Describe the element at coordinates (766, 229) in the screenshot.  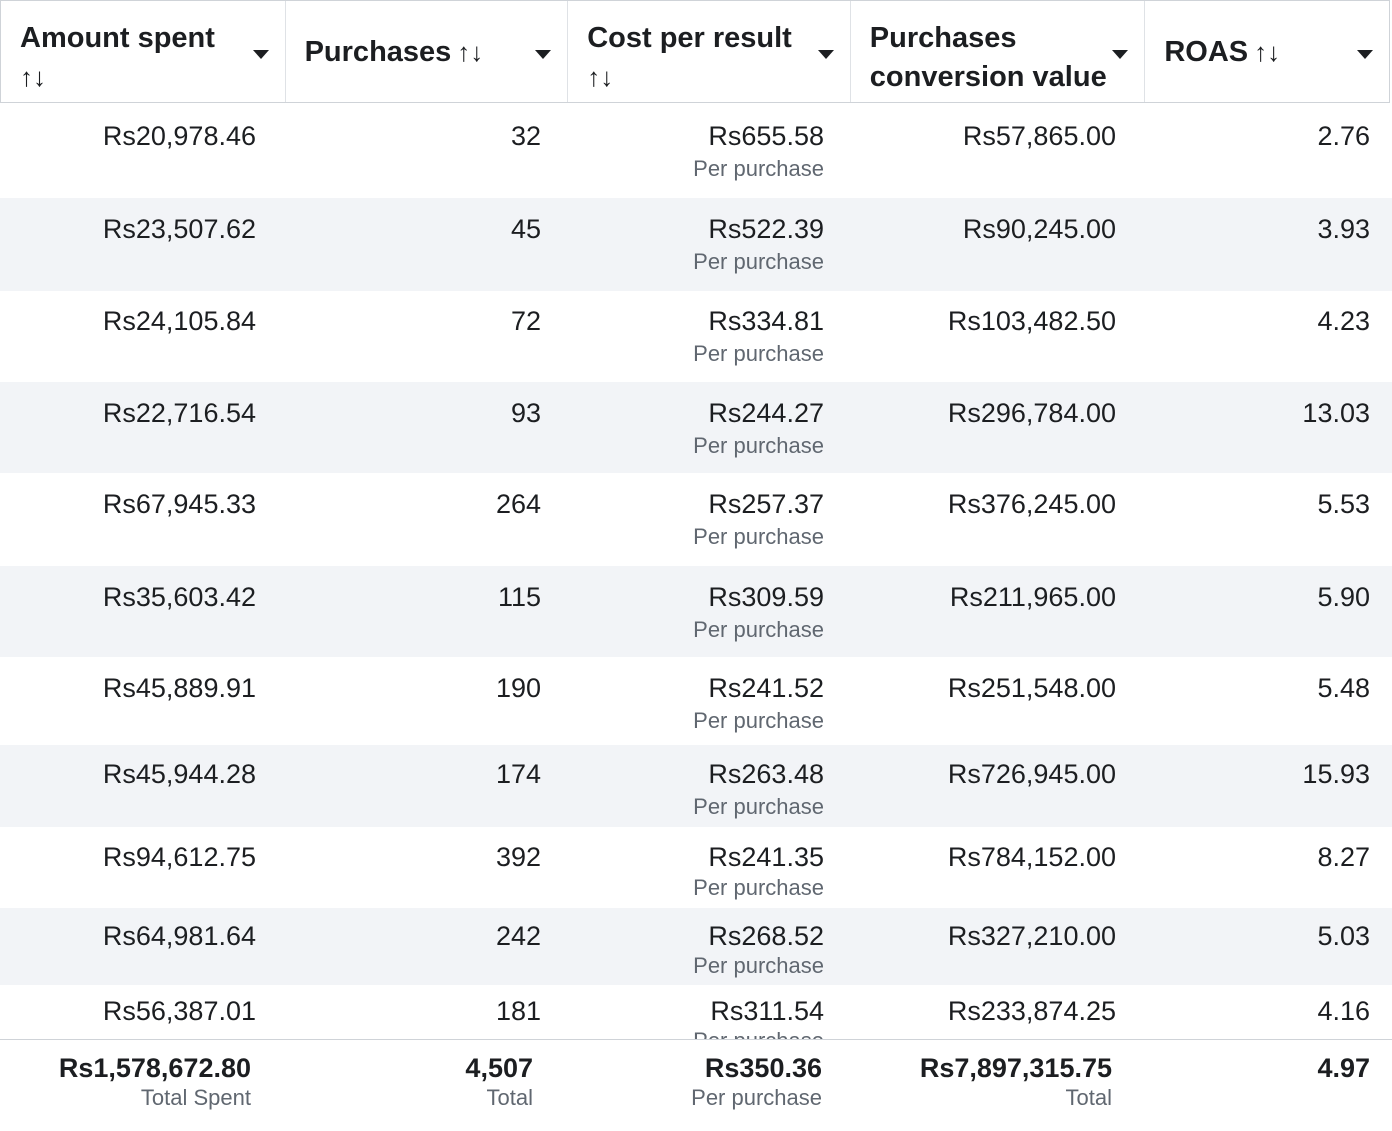
I see `cost-per-result-cell: Rs522.39` at that location.